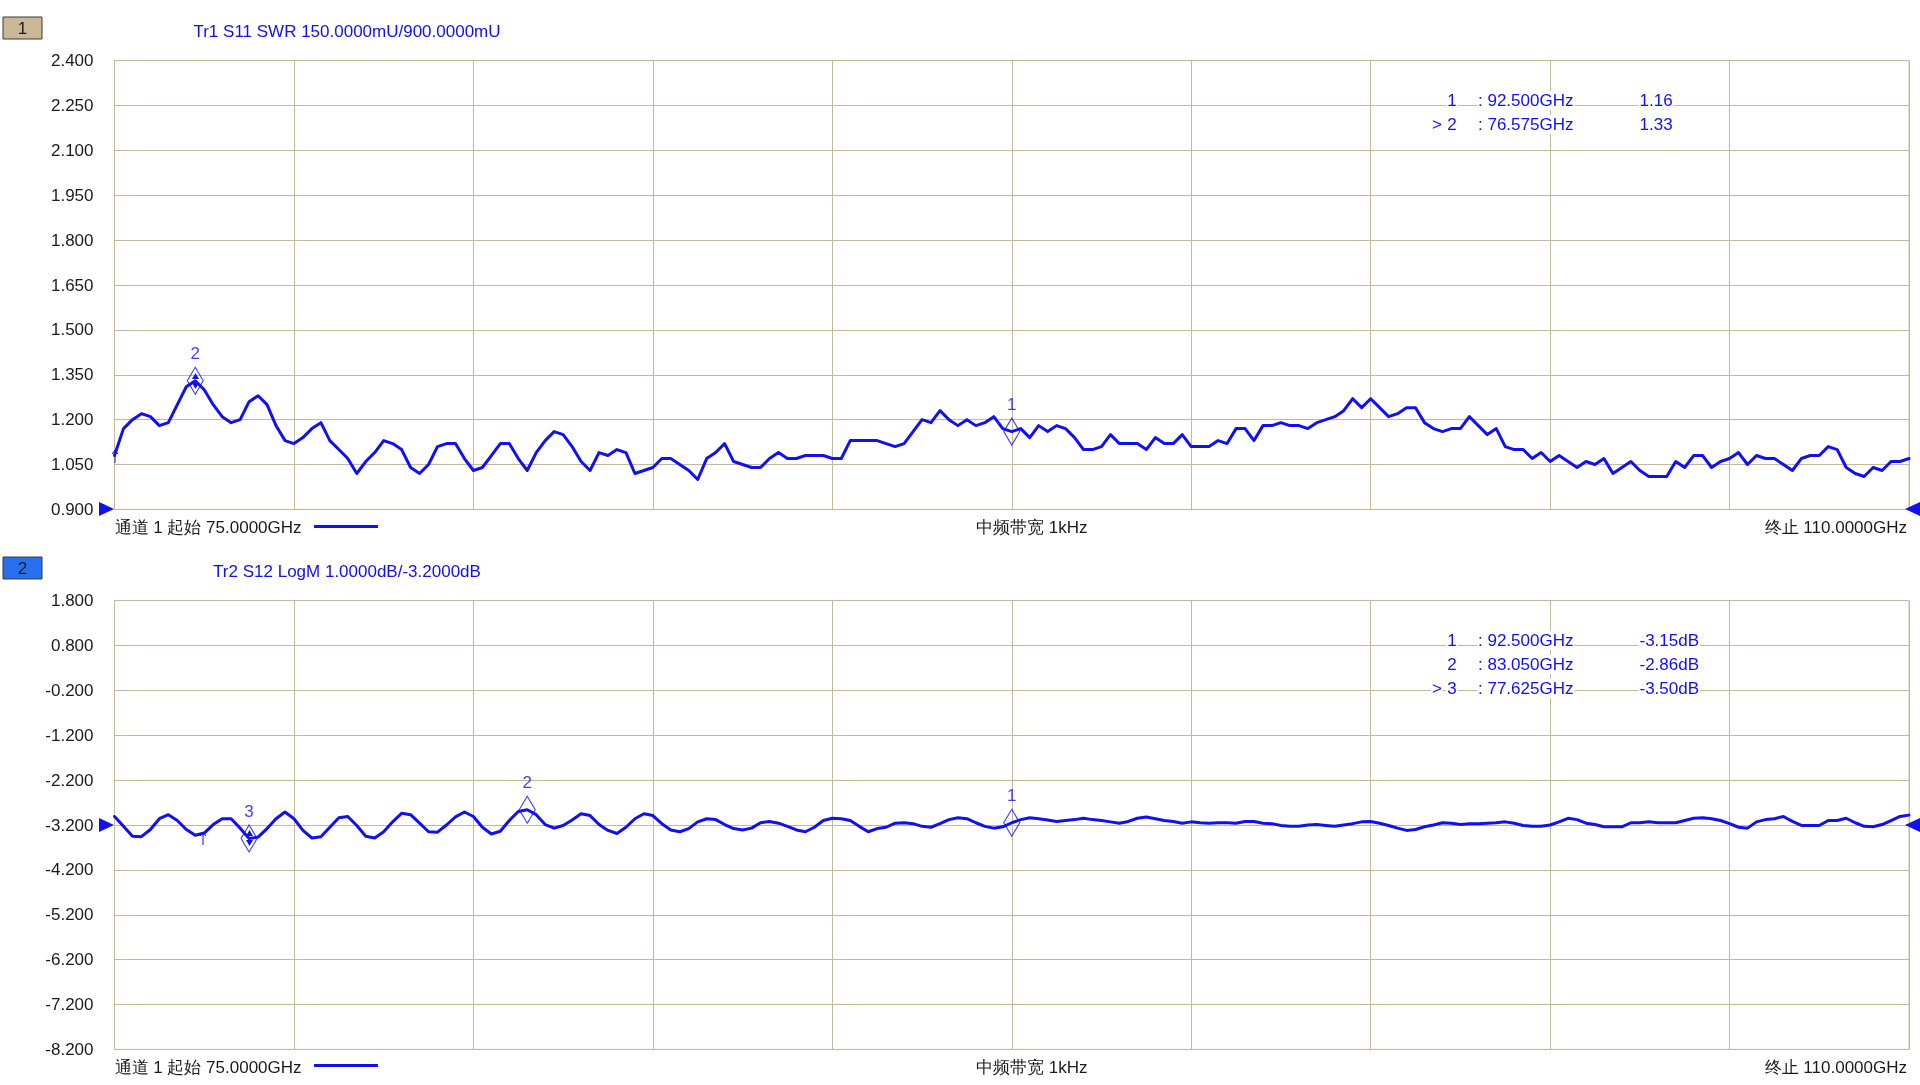 The width and height of the screenshot is (1920, 1085). What do you see at coordinates (1573, 640) in the screenshot?
I see `text: 1 : 92.500GHz -3.15dB` at bounding box center [1573, 640].